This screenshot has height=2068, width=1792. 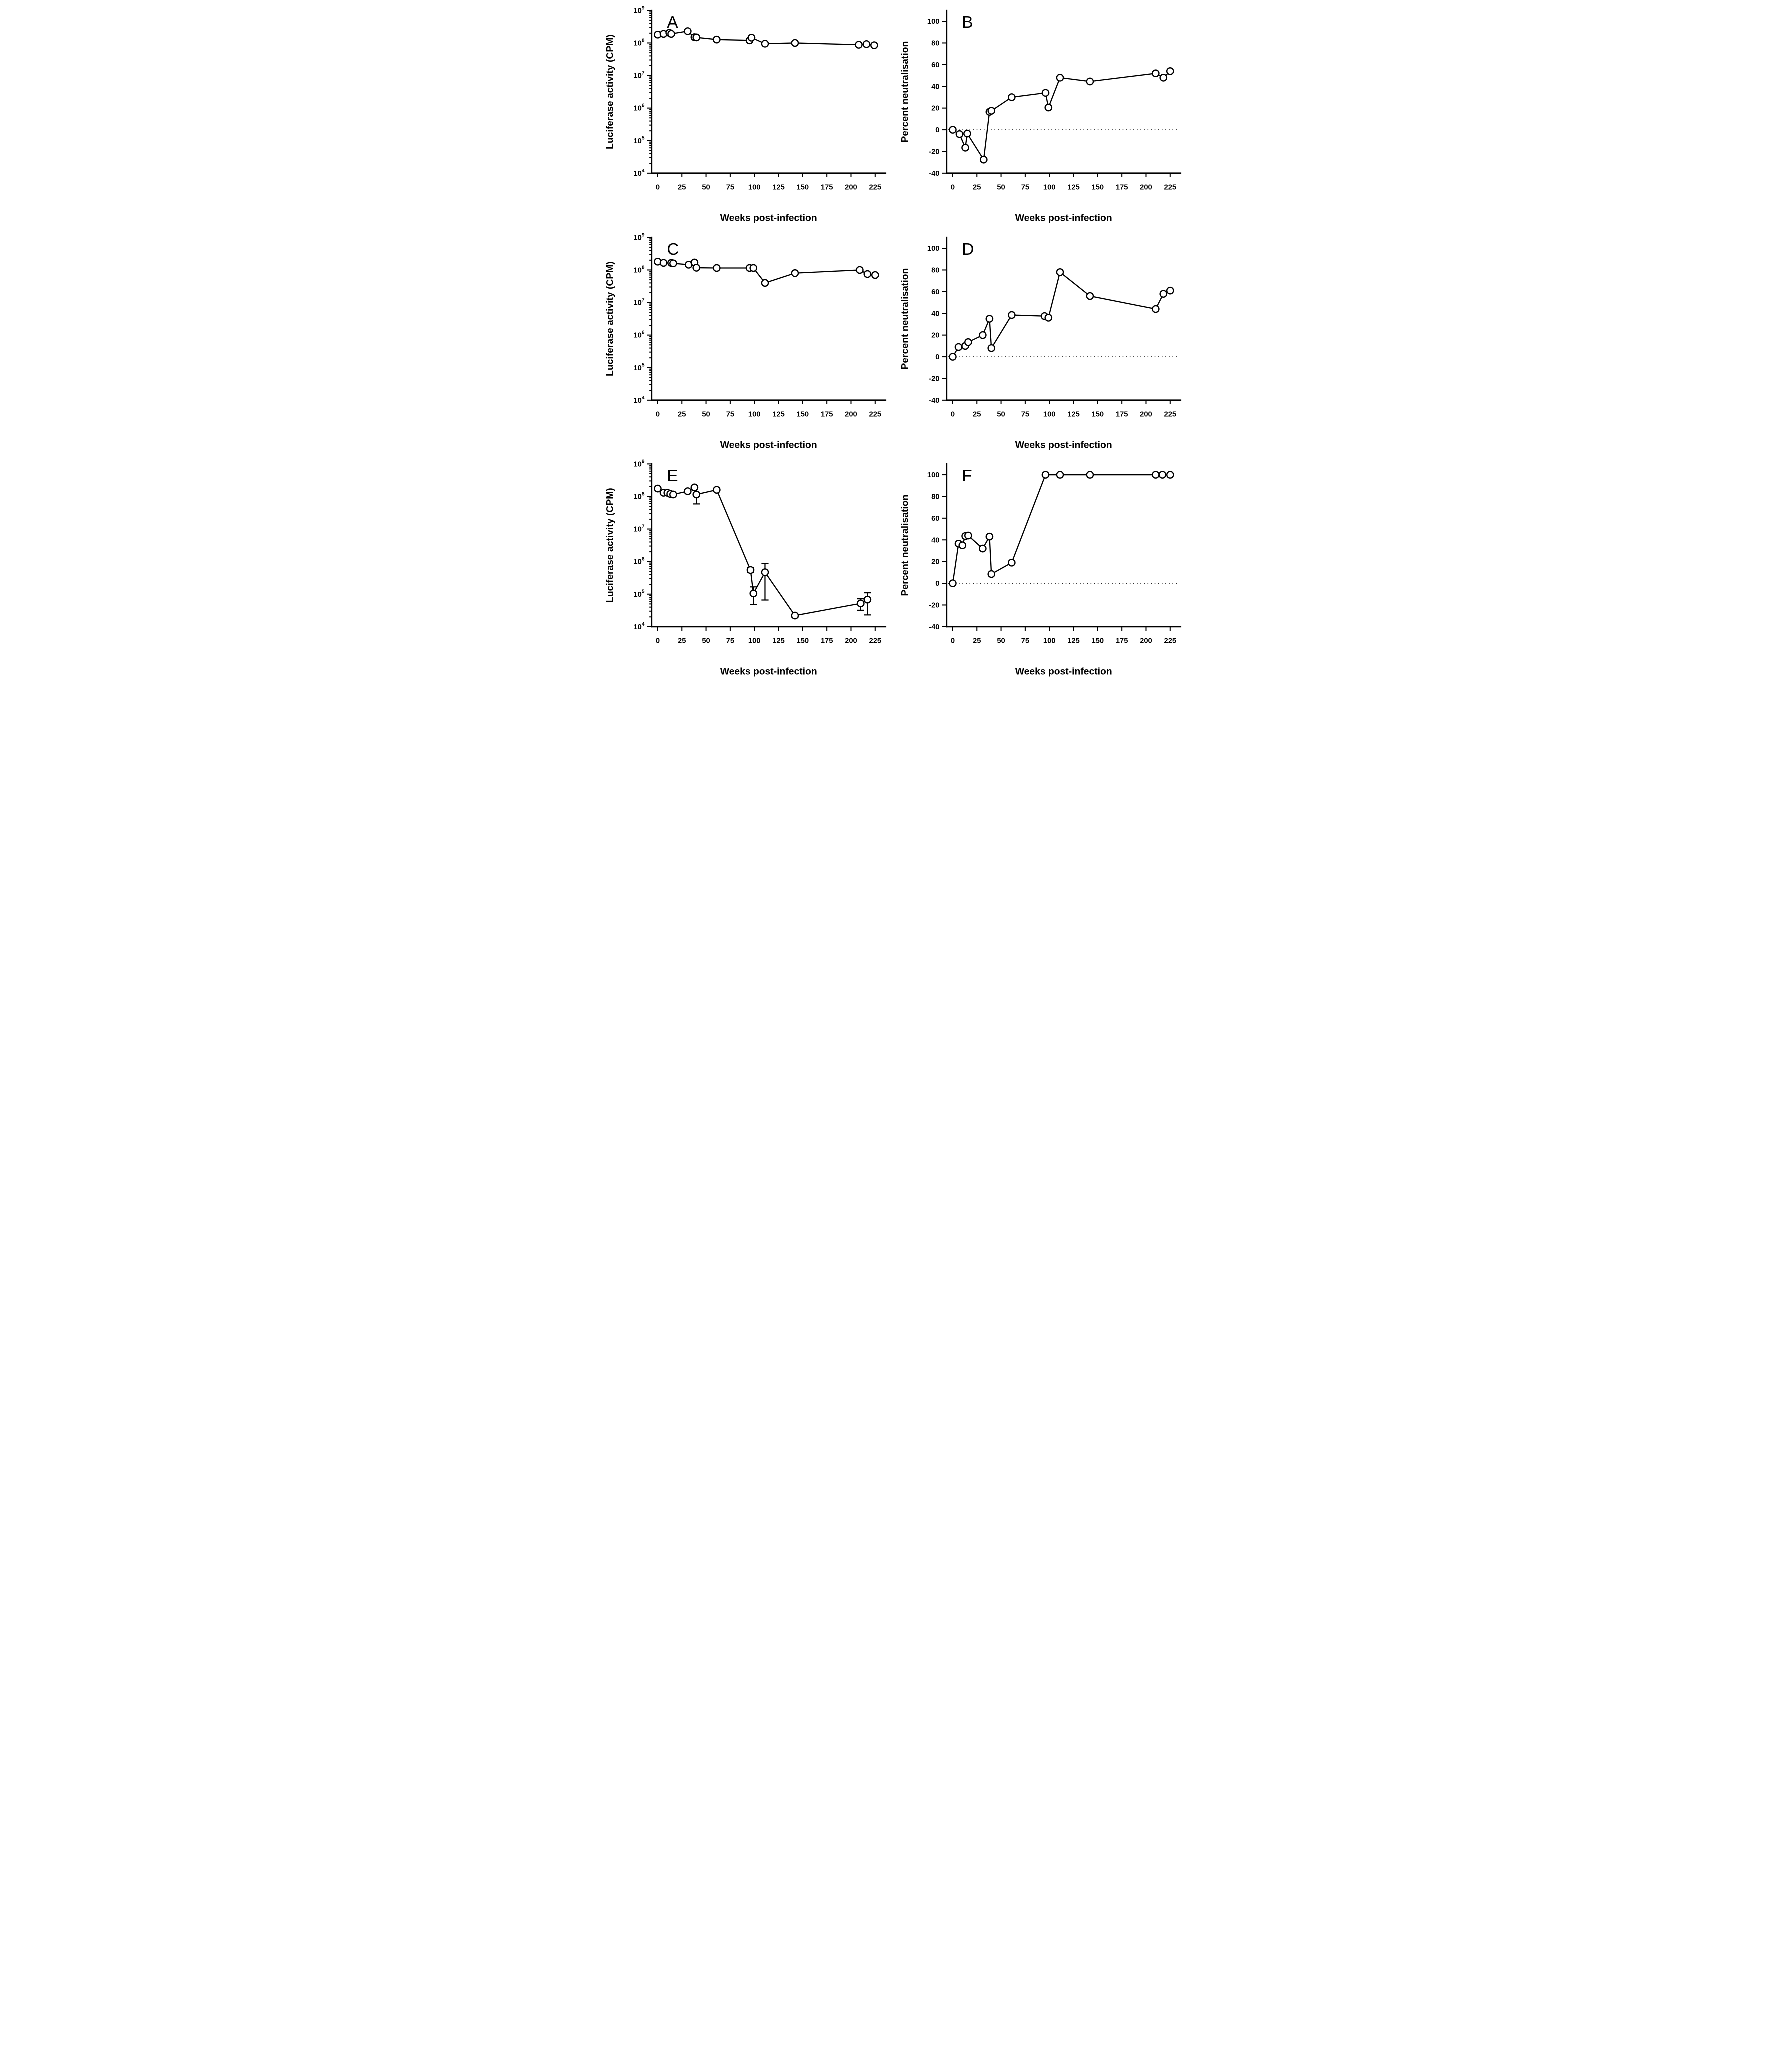 I want to click on panel-letter-C: C, so click(x=673, y=249).